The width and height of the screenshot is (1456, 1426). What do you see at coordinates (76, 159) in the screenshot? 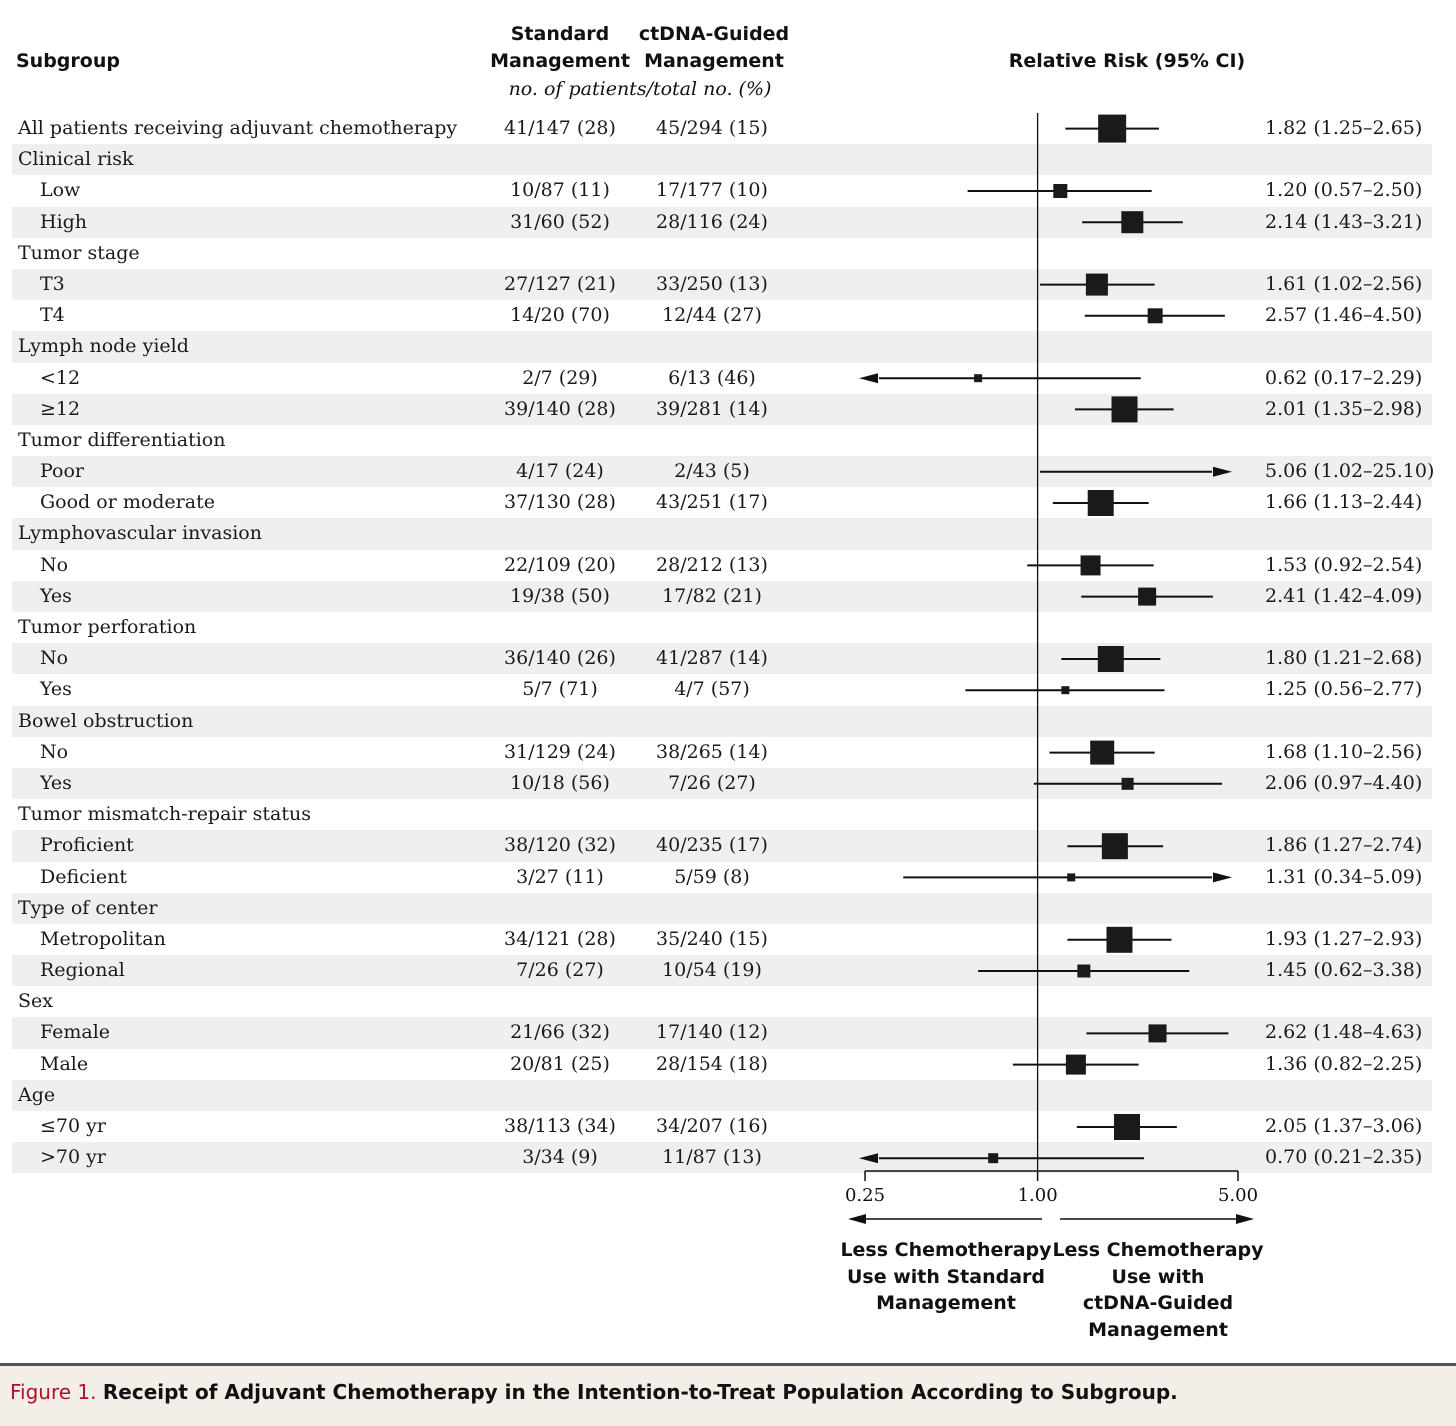
I see `subgroup-label: Clinical risk` at bounding box center [76, 159].